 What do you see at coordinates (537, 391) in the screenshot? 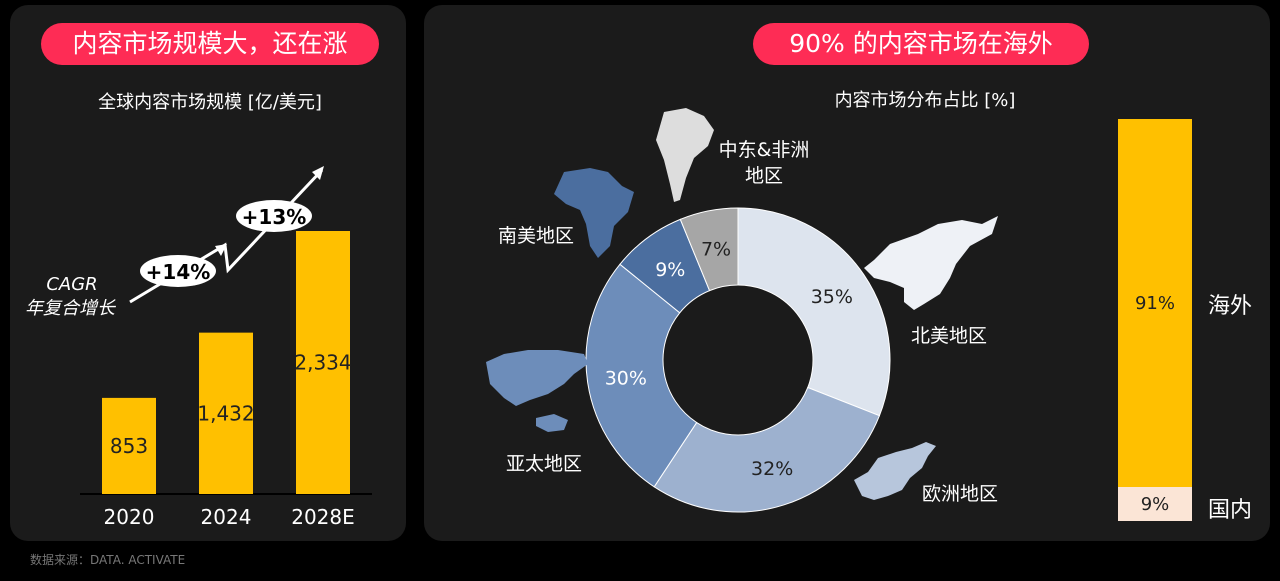
I see `asia-pacific-map-icon` at bounding box center [537, 391].